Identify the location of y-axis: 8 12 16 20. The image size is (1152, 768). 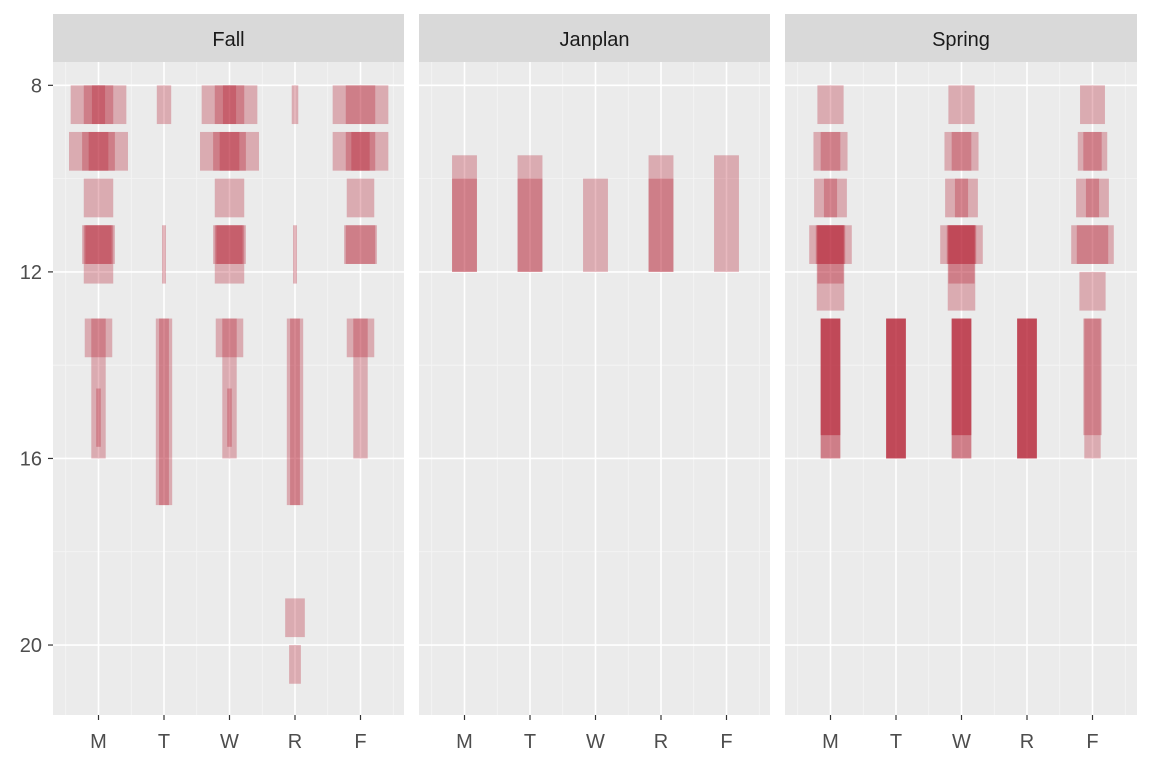
(36, 366).